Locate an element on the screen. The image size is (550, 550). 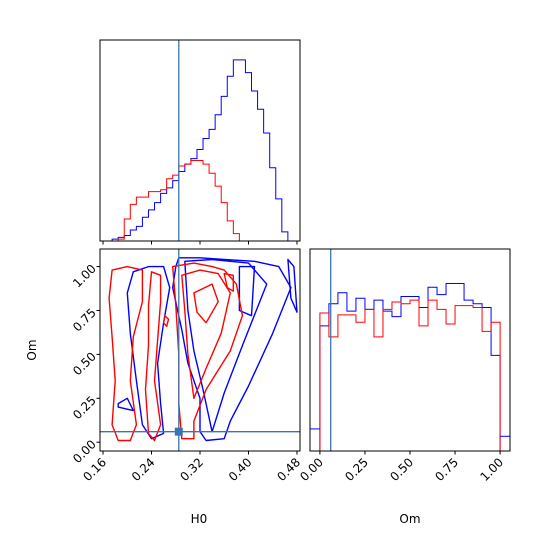
y-ticklabel-om: 0.25 is located at coordinates (84, 407).